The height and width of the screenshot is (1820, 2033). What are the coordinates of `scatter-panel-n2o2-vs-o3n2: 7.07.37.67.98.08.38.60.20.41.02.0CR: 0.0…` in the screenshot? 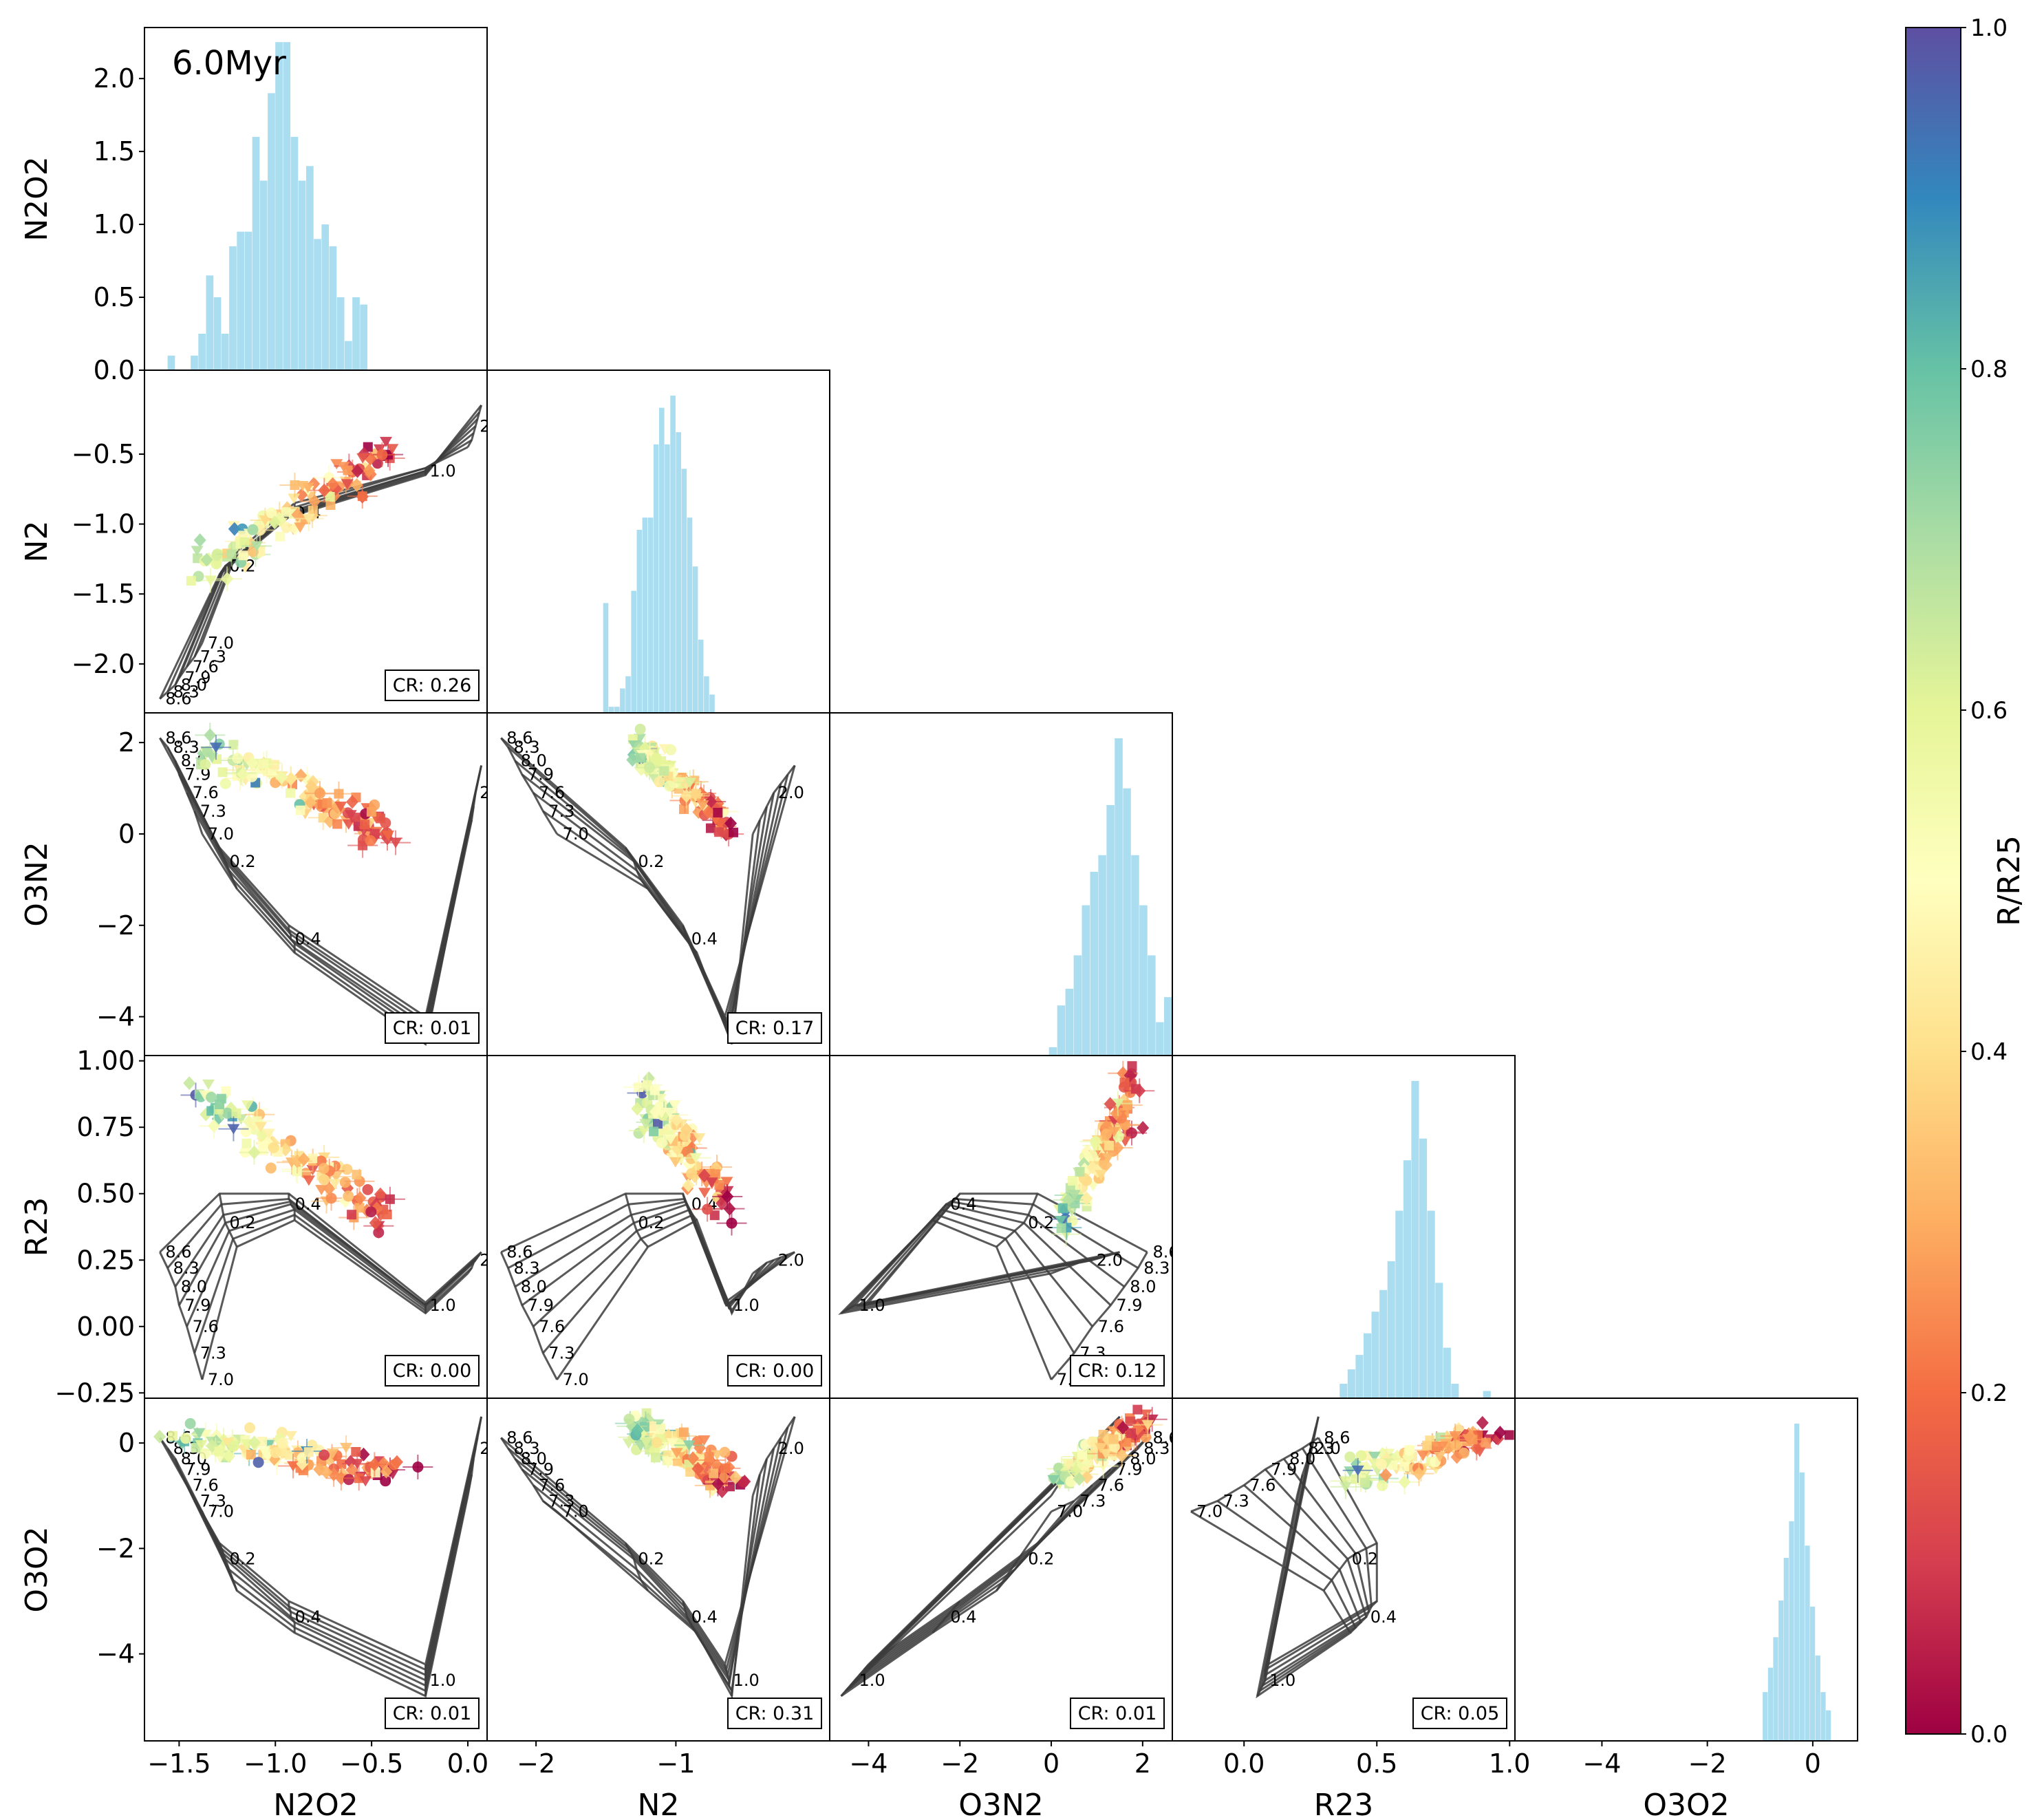 It's located at (316, 884).